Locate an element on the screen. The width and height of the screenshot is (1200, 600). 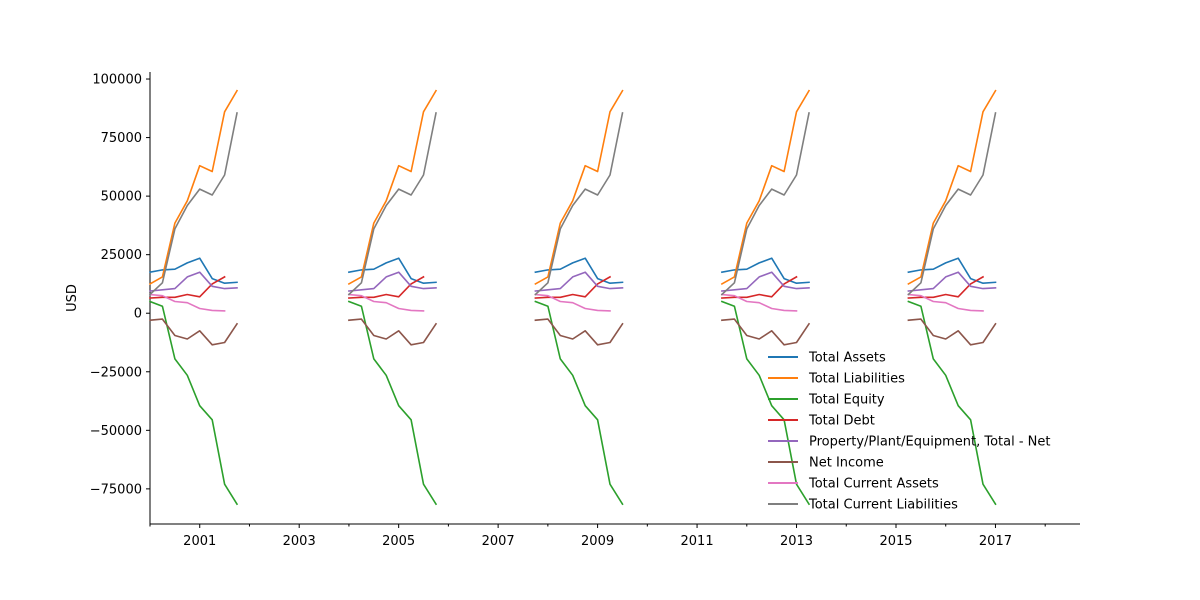
x-tick-label: 2011 is located at coordinates (697, 541).